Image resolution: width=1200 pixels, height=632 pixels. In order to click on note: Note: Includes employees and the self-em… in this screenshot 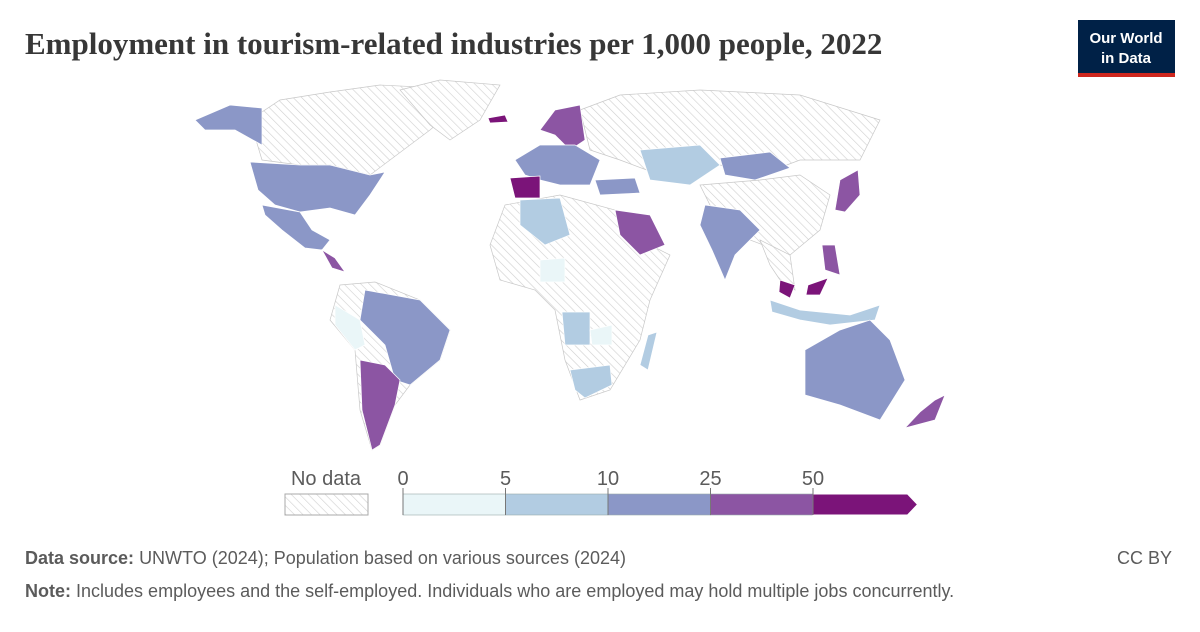, I will do `click(489, 591)`.